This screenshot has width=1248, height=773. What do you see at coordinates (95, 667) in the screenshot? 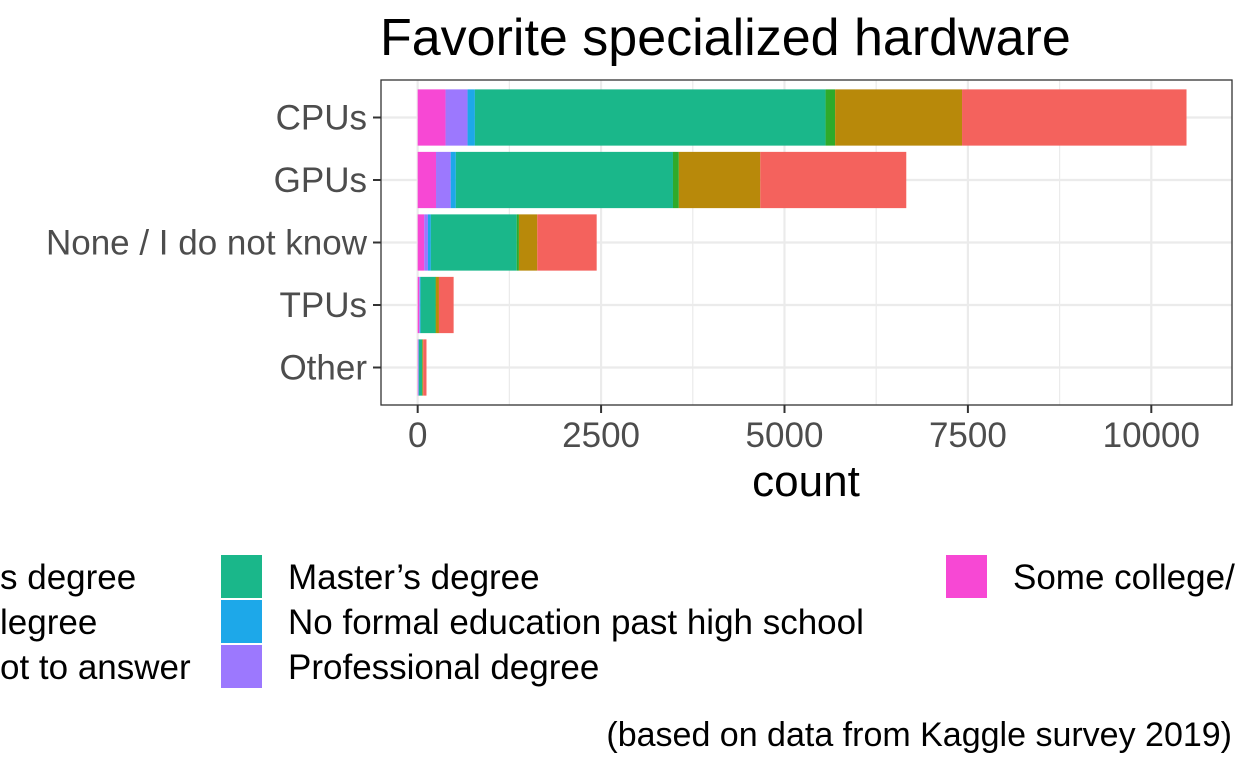
I see `legend-label: ot to answer` at bounding box center [95, 667].